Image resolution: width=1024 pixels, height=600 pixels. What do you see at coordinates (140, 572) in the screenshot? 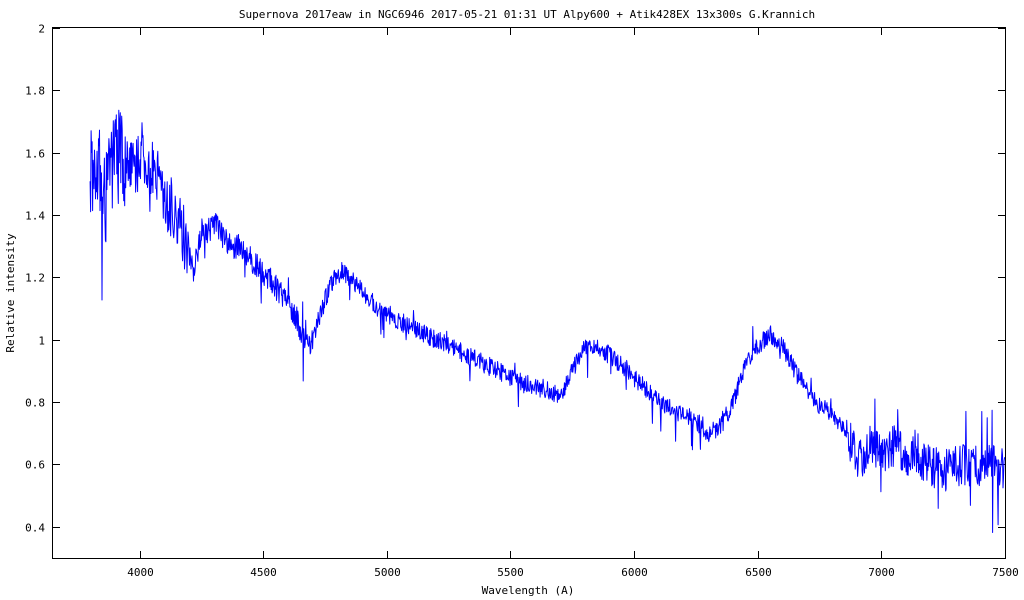
I see `x-tick-label: 4000` at bounding box center [140, 572].